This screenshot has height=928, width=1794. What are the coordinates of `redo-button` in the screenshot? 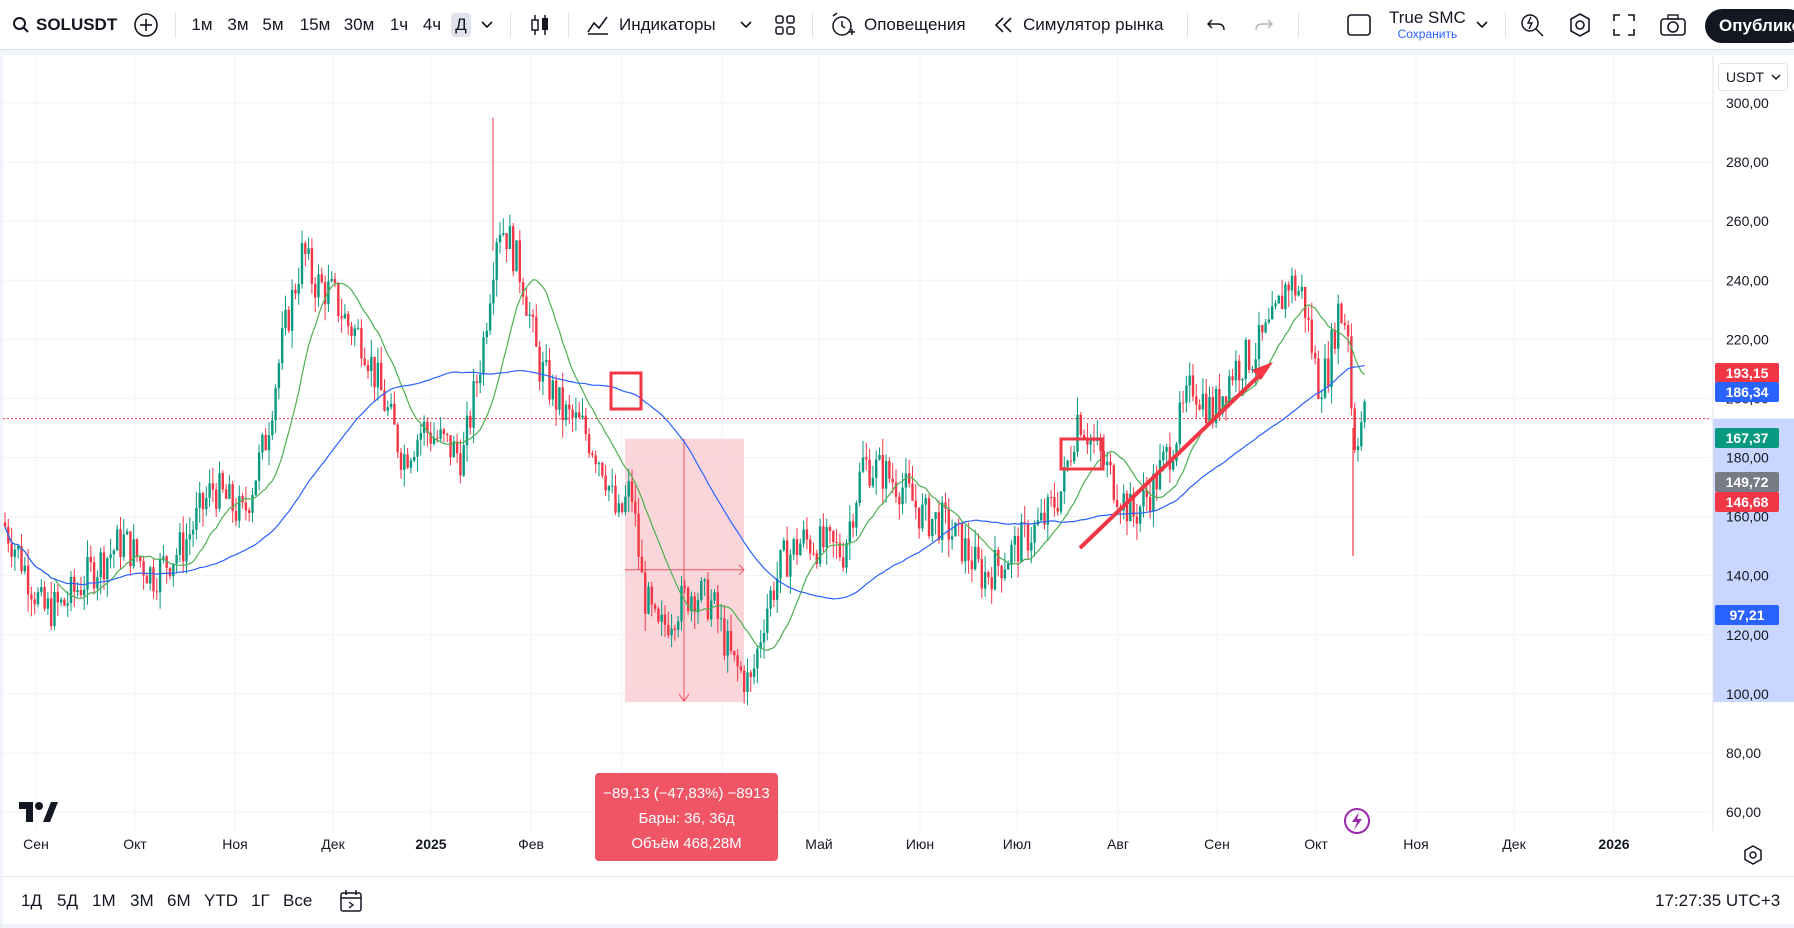 It's located at (1264, 25).